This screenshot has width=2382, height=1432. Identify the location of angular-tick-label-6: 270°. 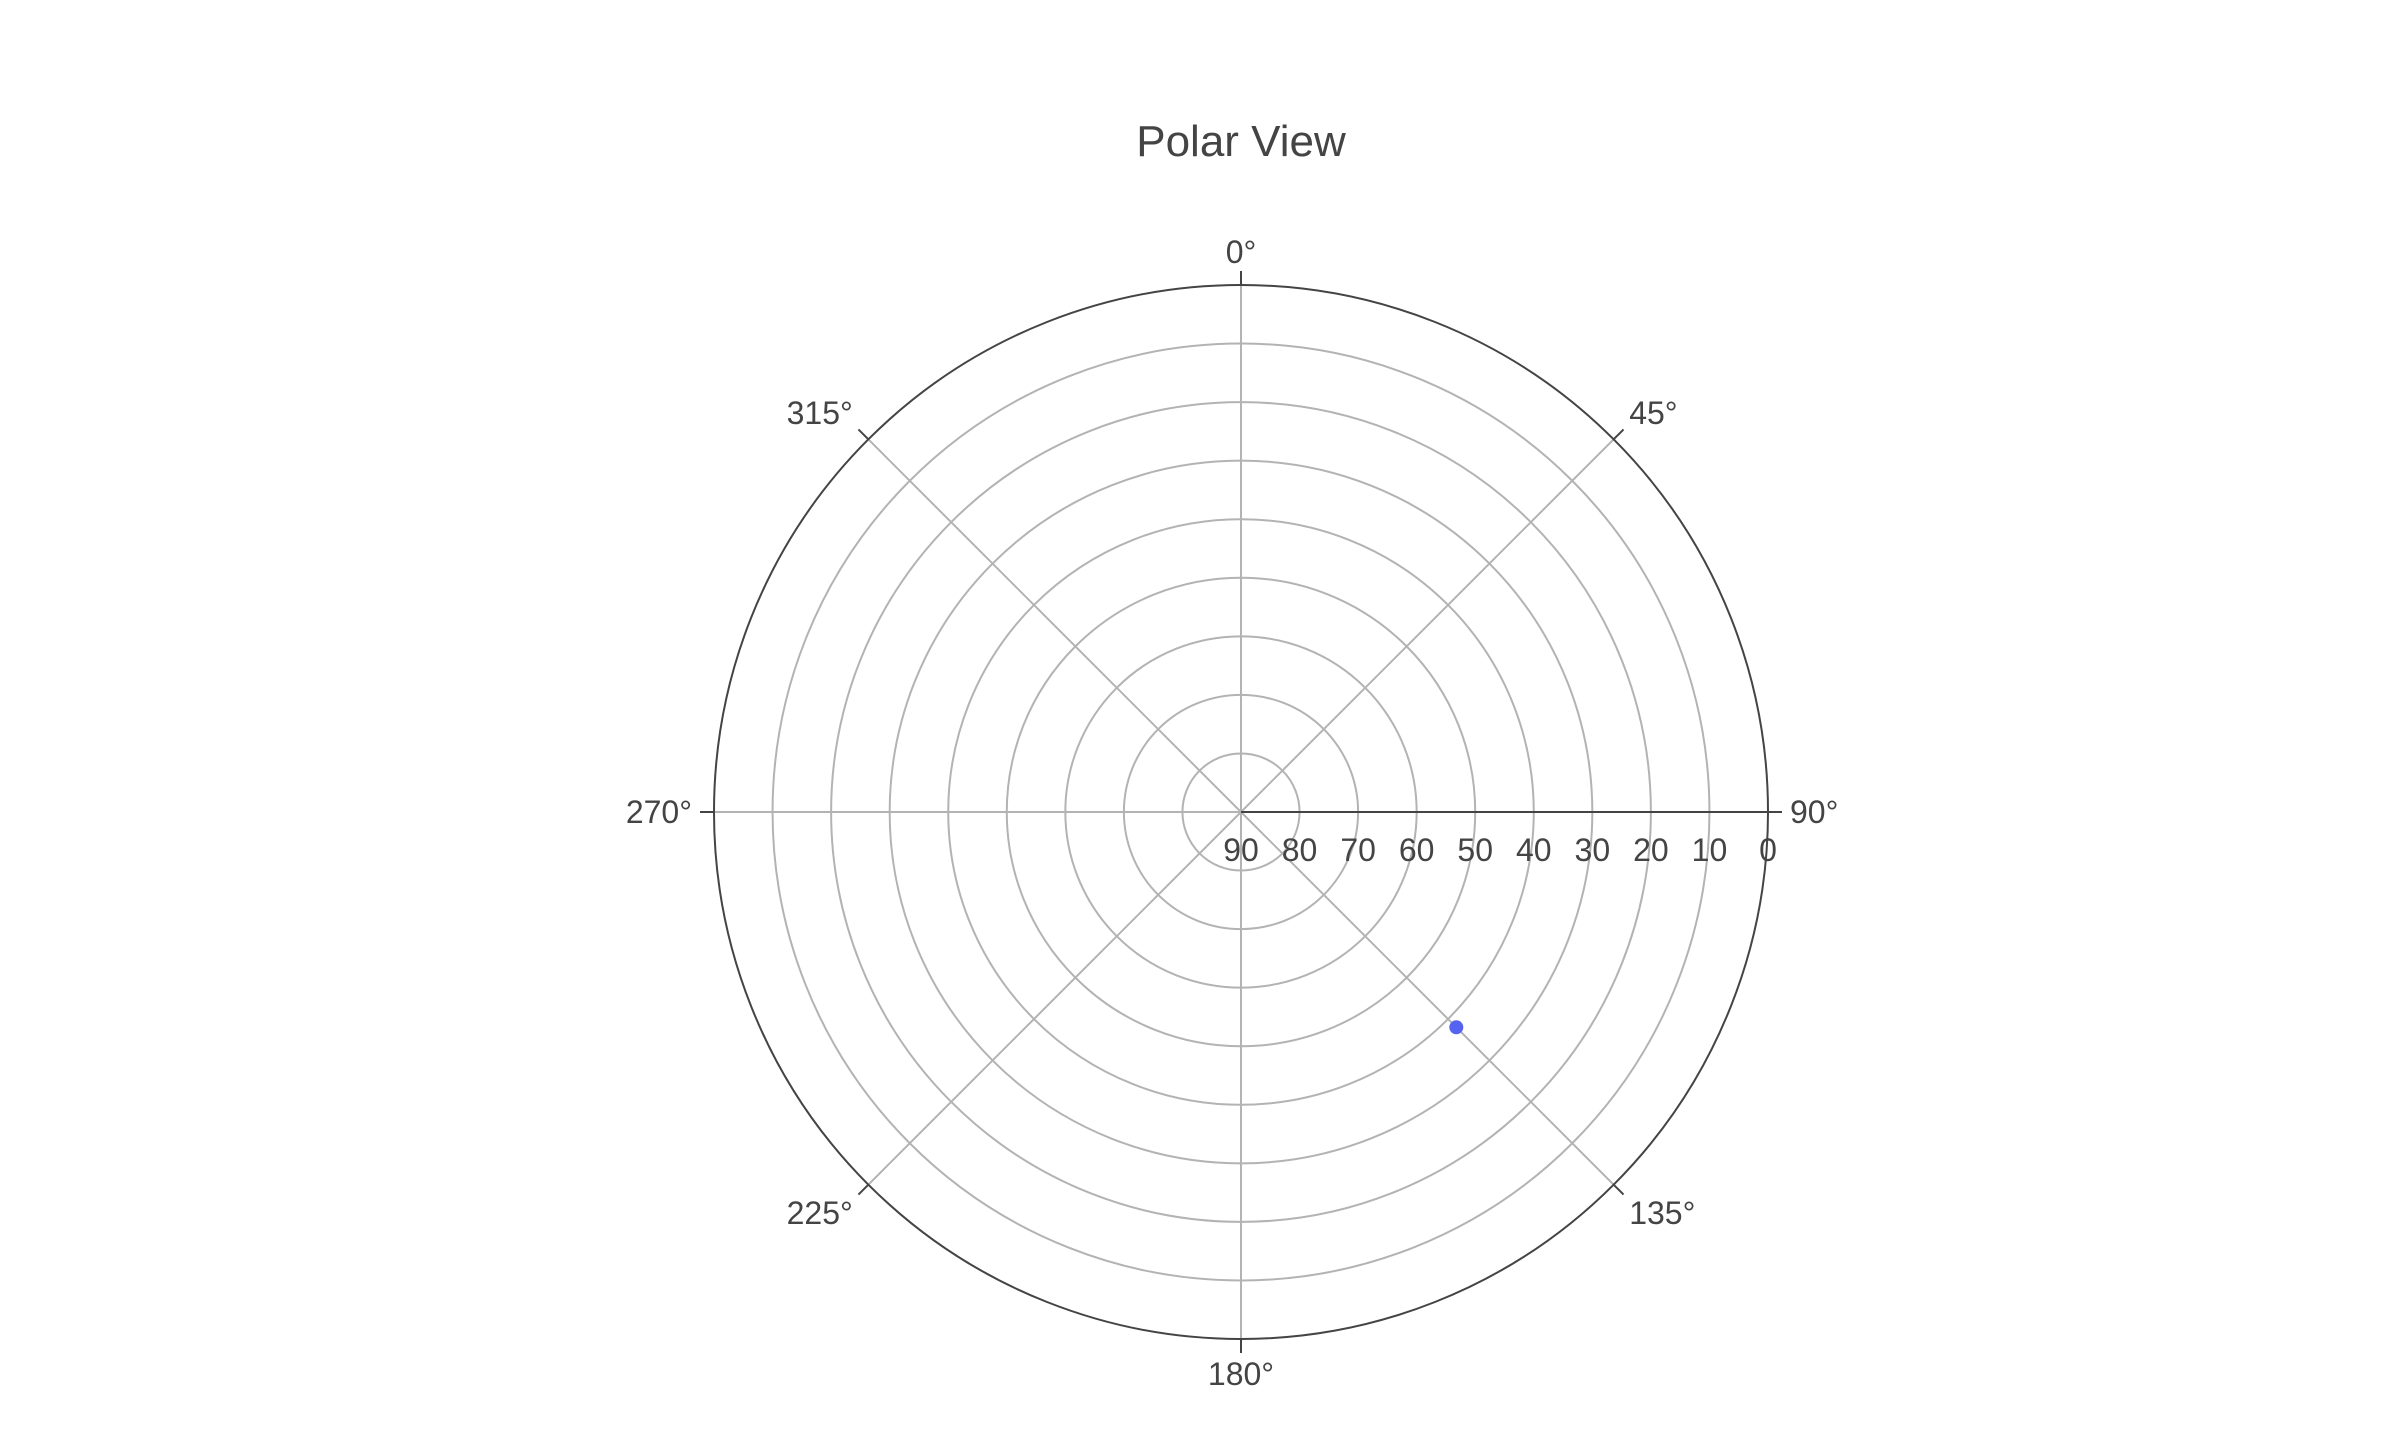
(659, 812).